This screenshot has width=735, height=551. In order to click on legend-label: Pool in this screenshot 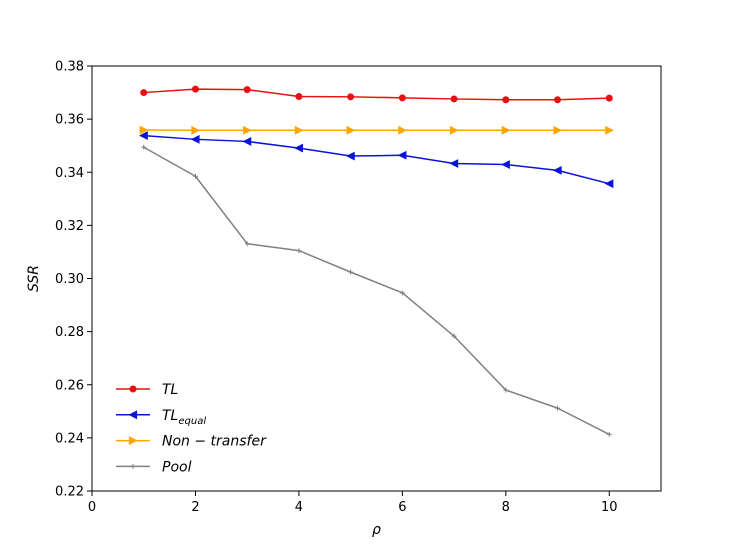, I will do `click(177, 467)`.